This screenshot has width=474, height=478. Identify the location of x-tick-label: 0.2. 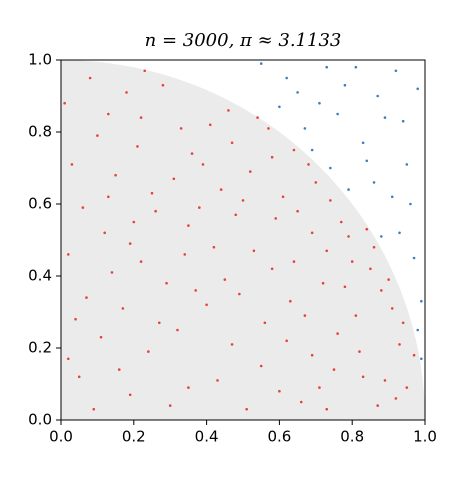
(134, 437).